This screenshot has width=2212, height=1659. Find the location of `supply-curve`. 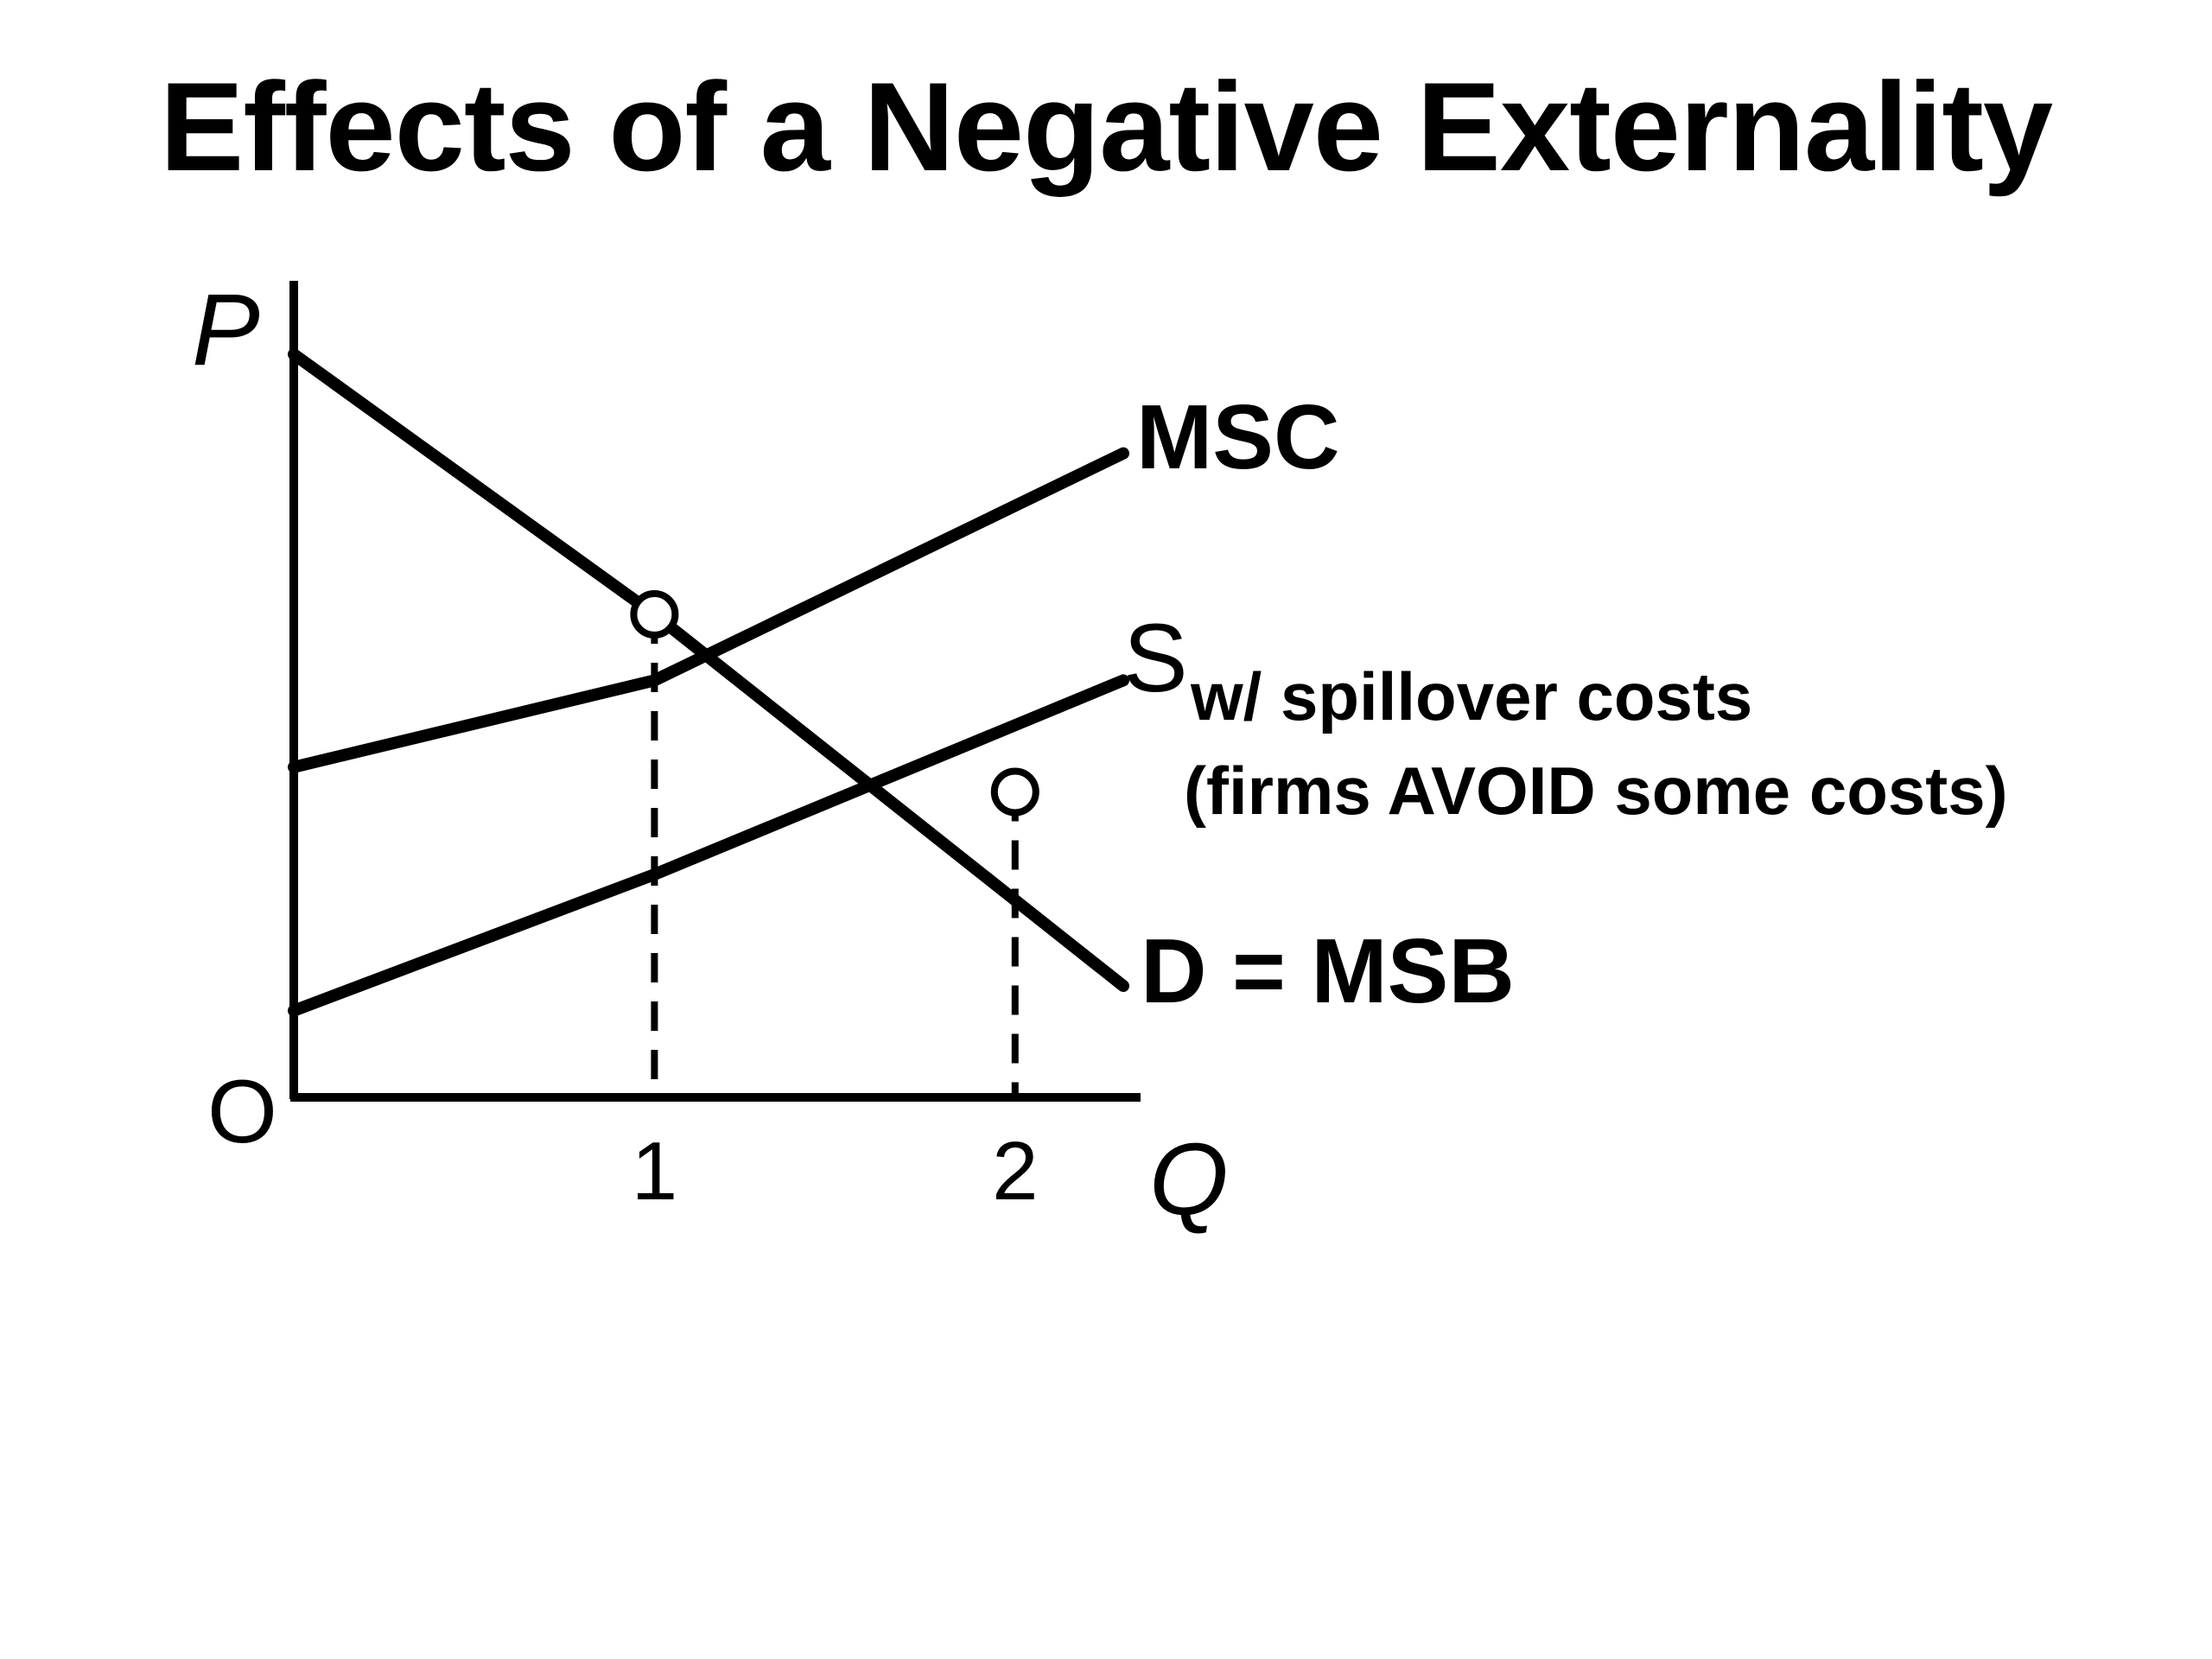

supply-curve is located at coordinates (708, 845).